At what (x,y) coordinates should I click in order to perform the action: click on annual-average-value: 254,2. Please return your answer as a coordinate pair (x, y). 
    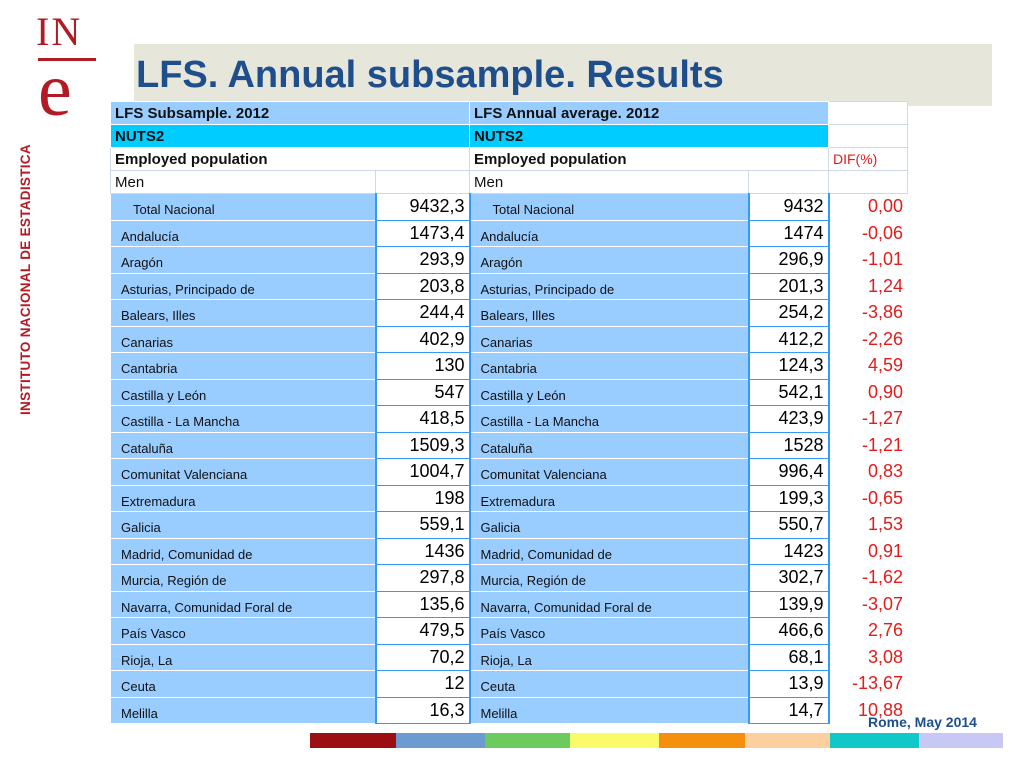
    Looking at the image, I should click on (788, 313).